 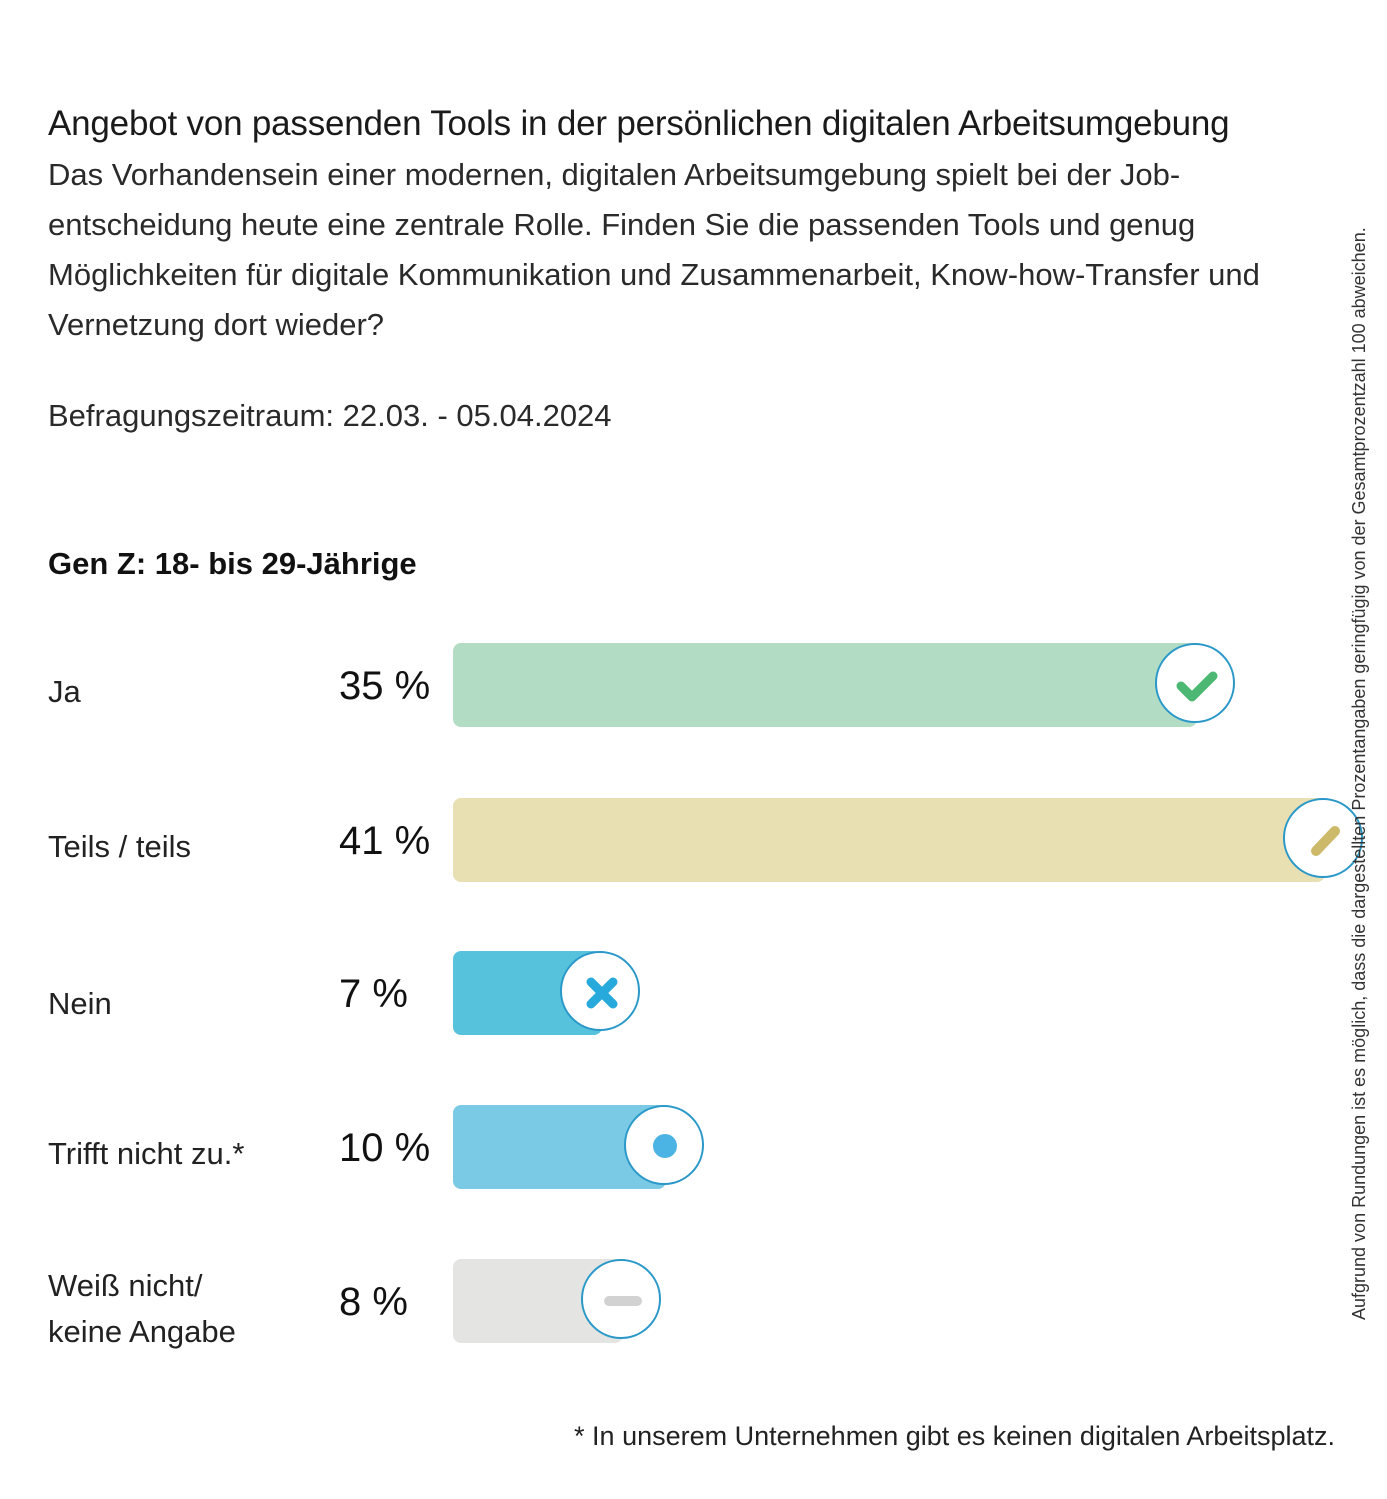 What do you see at coordinates (373, 1302) in the screenshot?
I see `value-label: 8 %` at bounding box center [373, 1302].